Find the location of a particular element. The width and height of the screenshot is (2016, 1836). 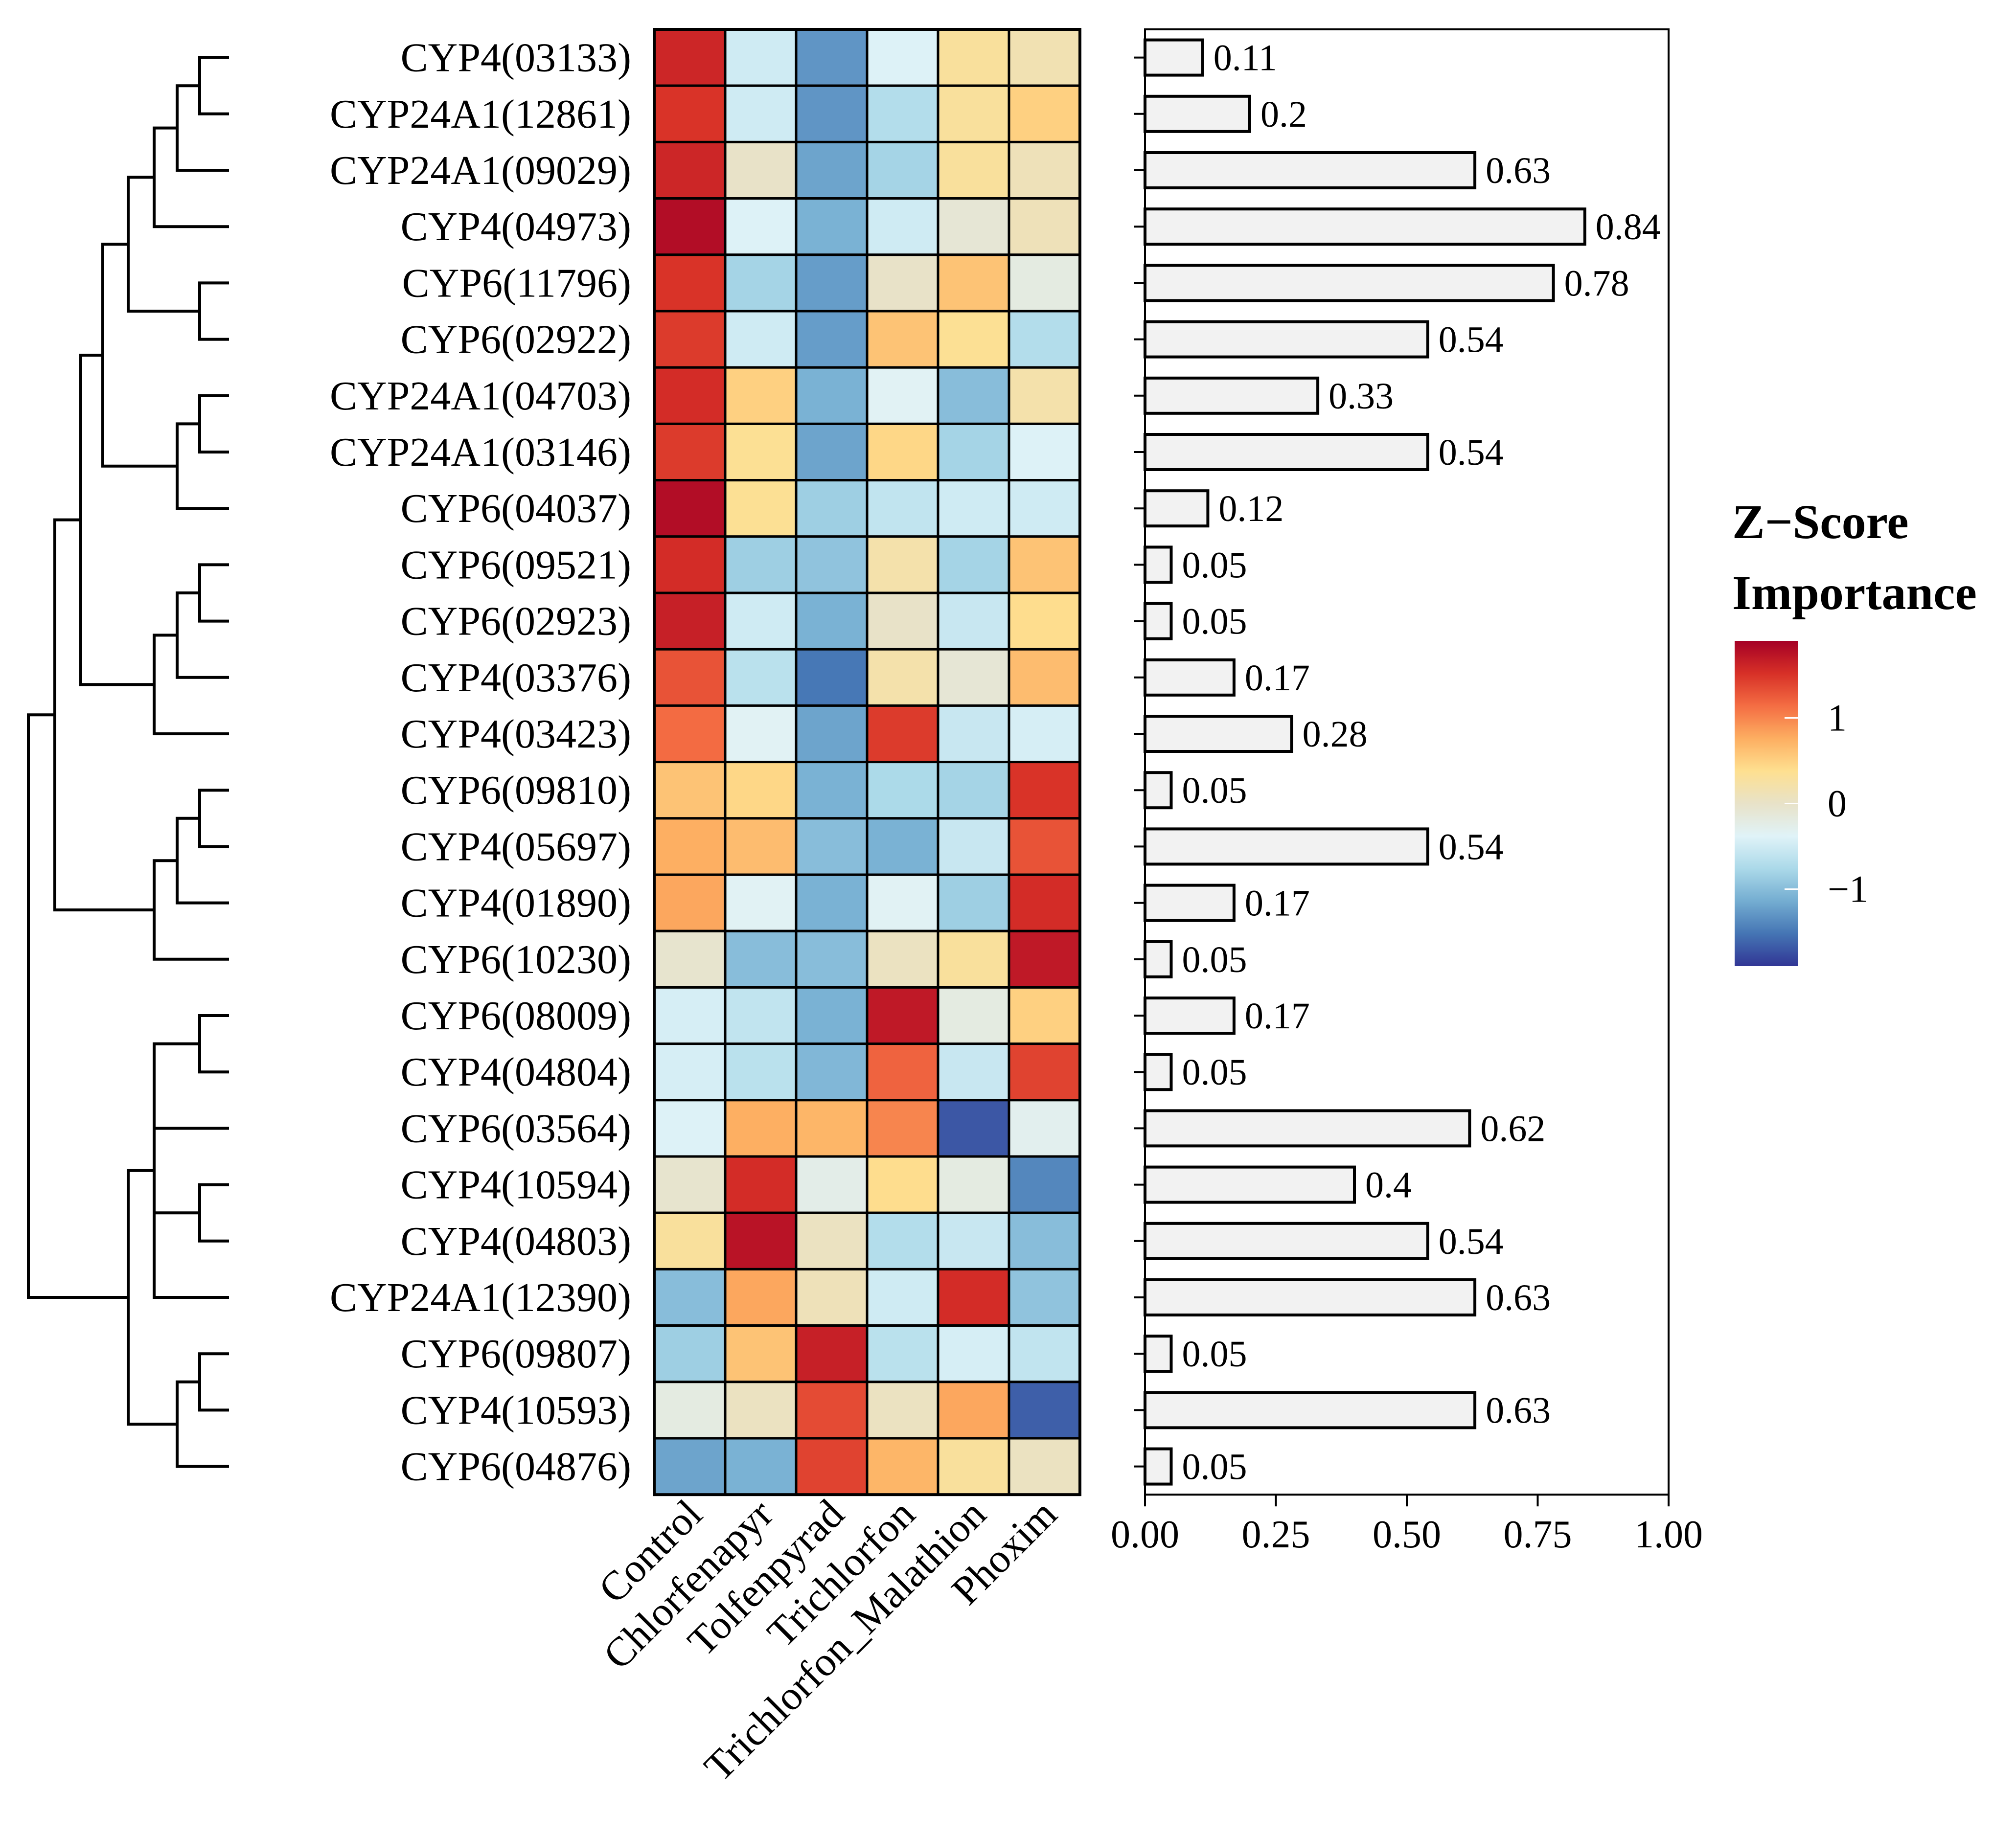

bar-value-label: 0.11 is located at coordinates (1245, 58).